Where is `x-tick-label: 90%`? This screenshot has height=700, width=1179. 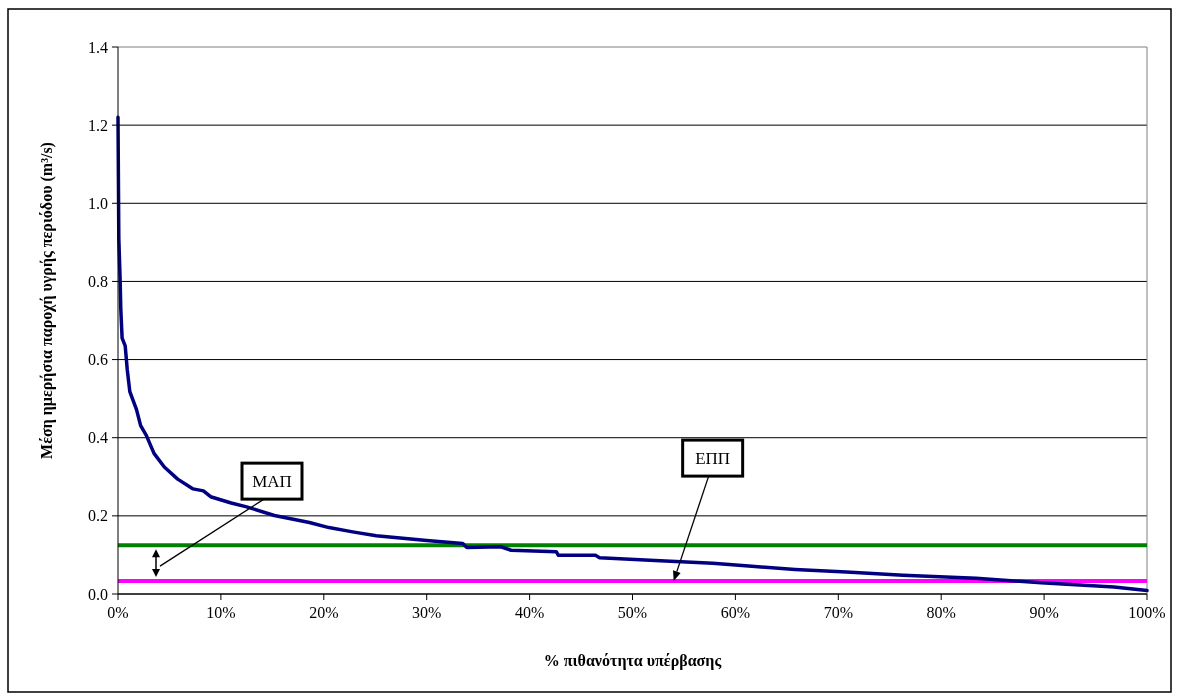
x-tick-label: 90% is located at coordinates (1044, 612).